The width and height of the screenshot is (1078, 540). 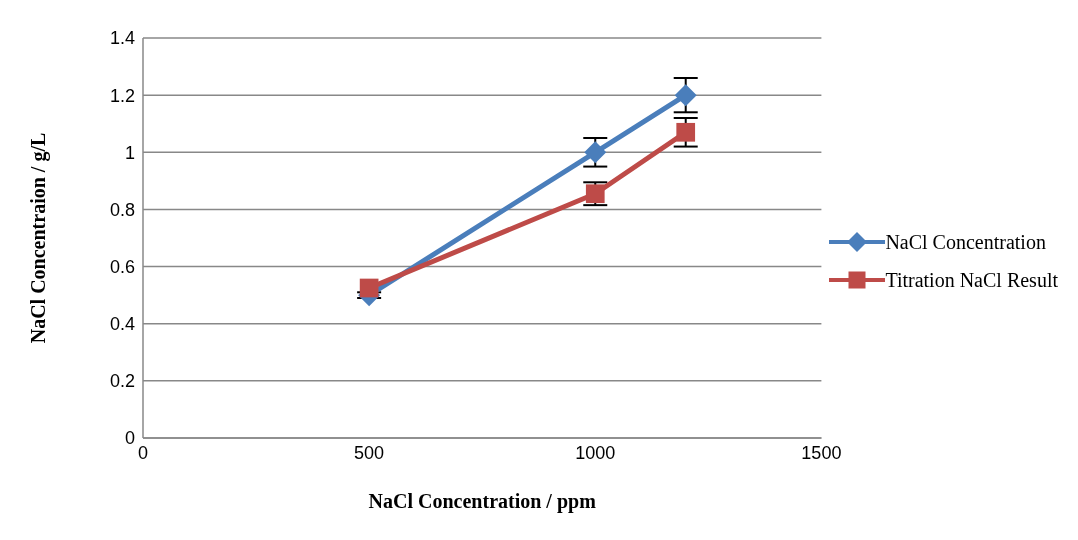 What do you see at coordinates (129, 438) in the screenshot?
I see `y-tick-label: 0` at bounding box center [129, 438].